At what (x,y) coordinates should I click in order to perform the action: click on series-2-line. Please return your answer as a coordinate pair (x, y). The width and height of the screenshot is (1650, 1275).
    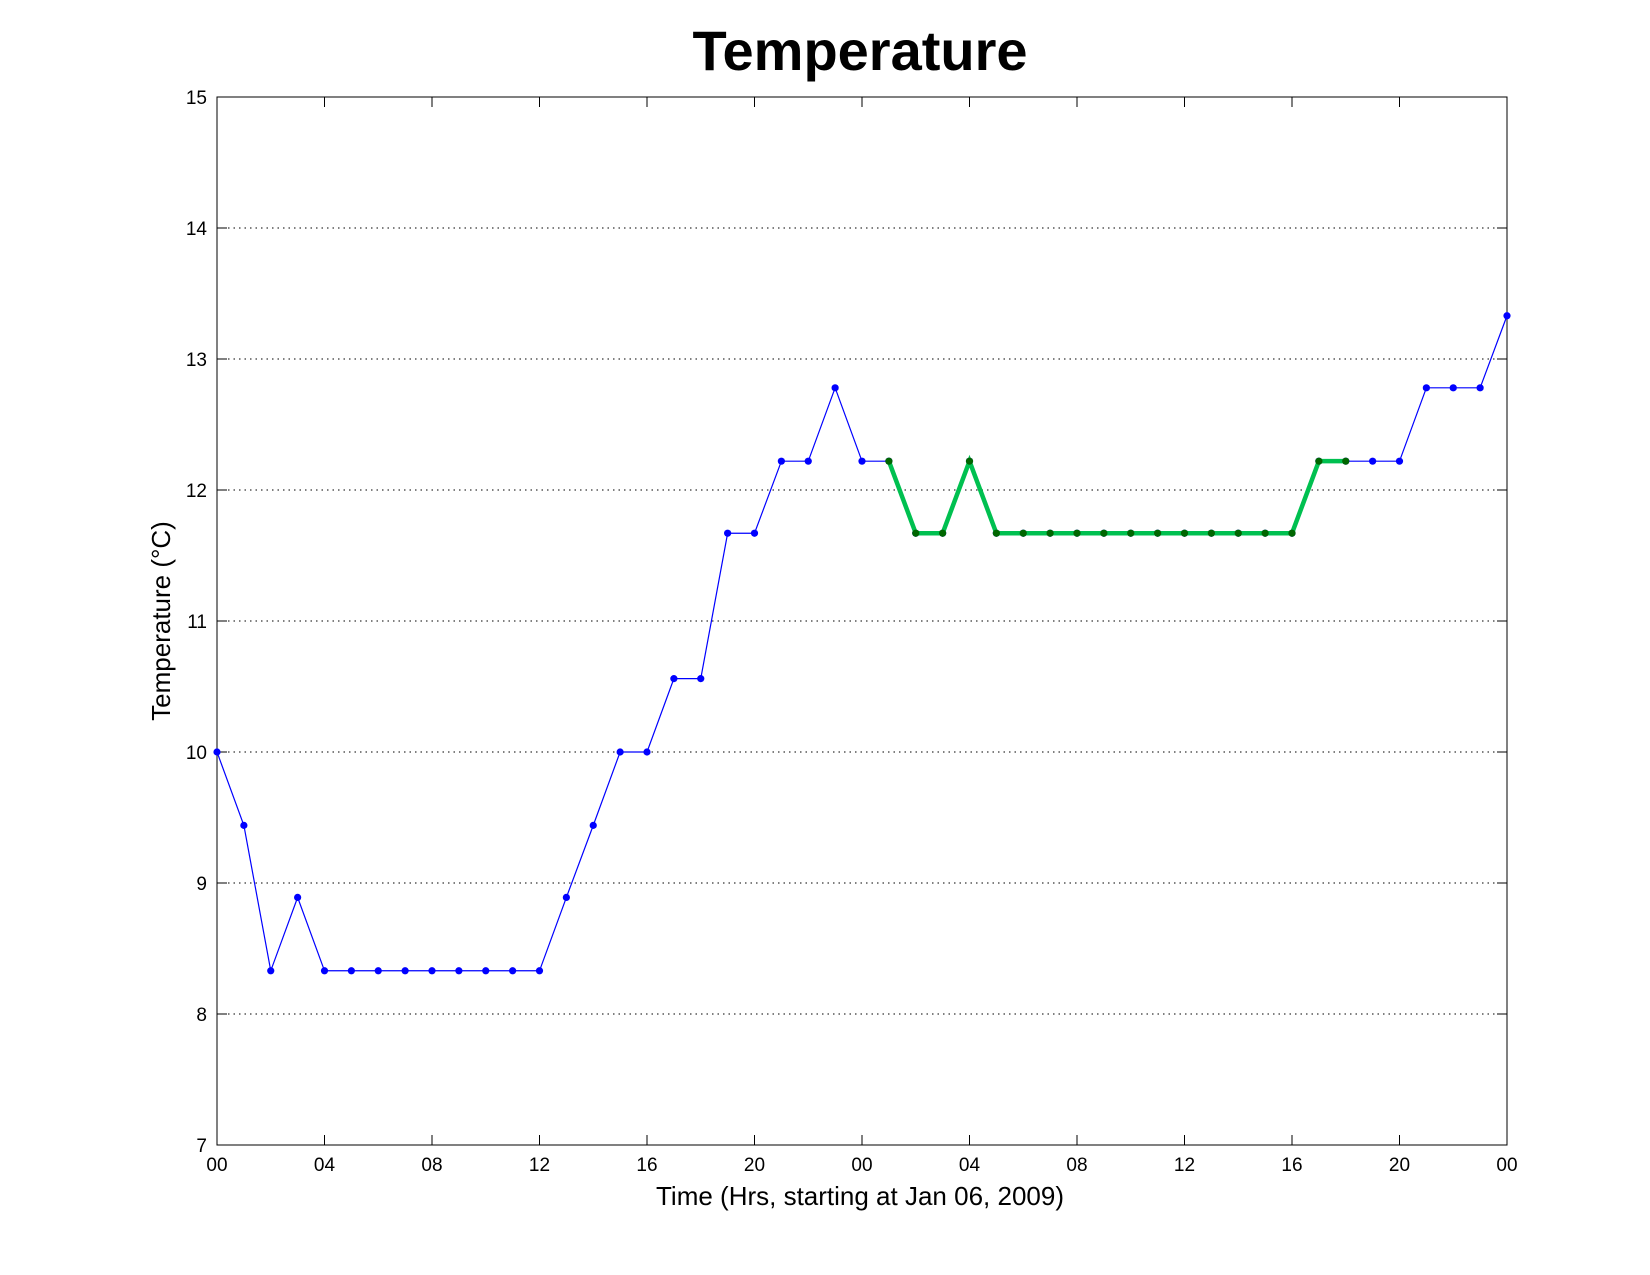
    Looking at the image, I should click on (1116, 495).